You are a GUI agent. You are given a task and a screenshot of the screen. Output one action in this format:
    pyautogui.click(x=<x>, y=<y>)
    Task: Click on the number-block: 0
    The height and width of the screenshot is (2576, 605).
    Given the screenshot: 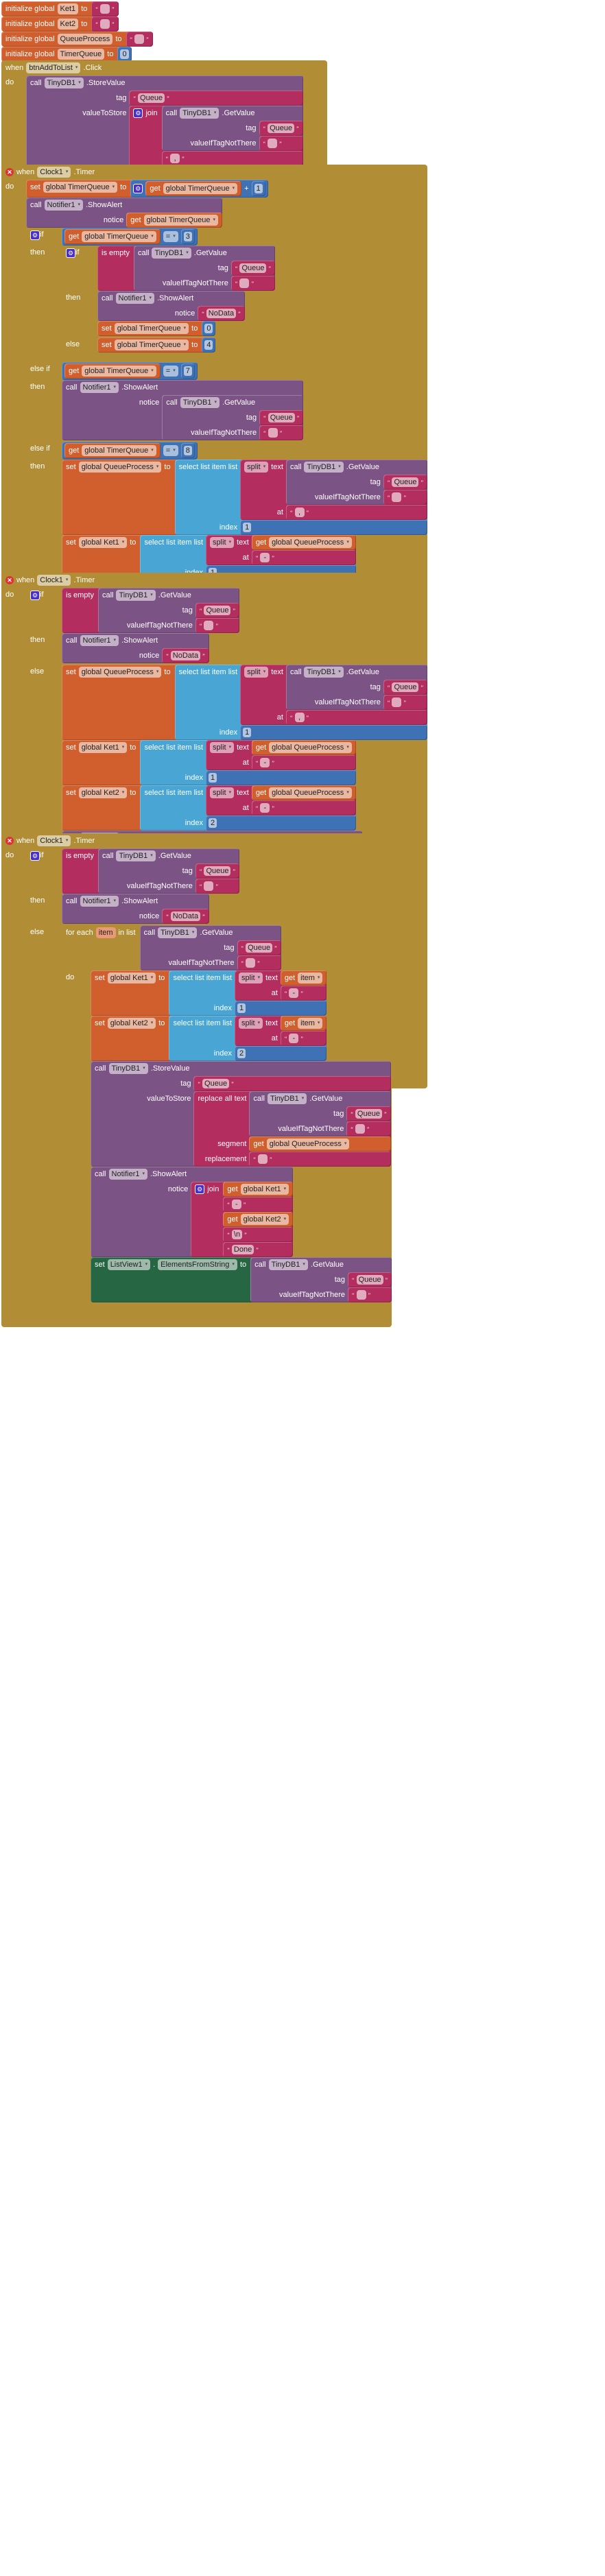 What is the action you would take?
    pyautogui.click(x=124, y=54)
    